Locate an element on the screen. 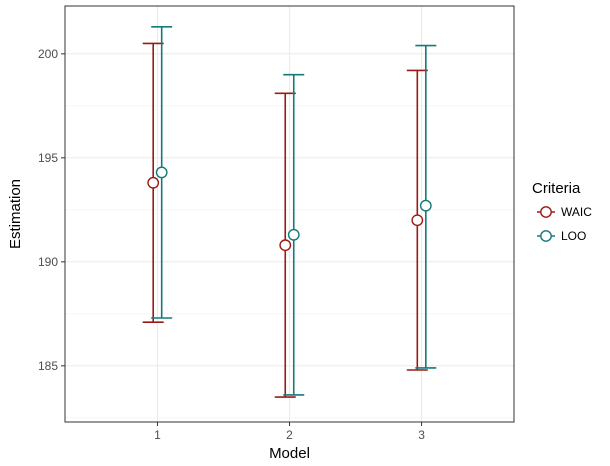  y-tick-label: 185 is located at coordinates (48, 366).